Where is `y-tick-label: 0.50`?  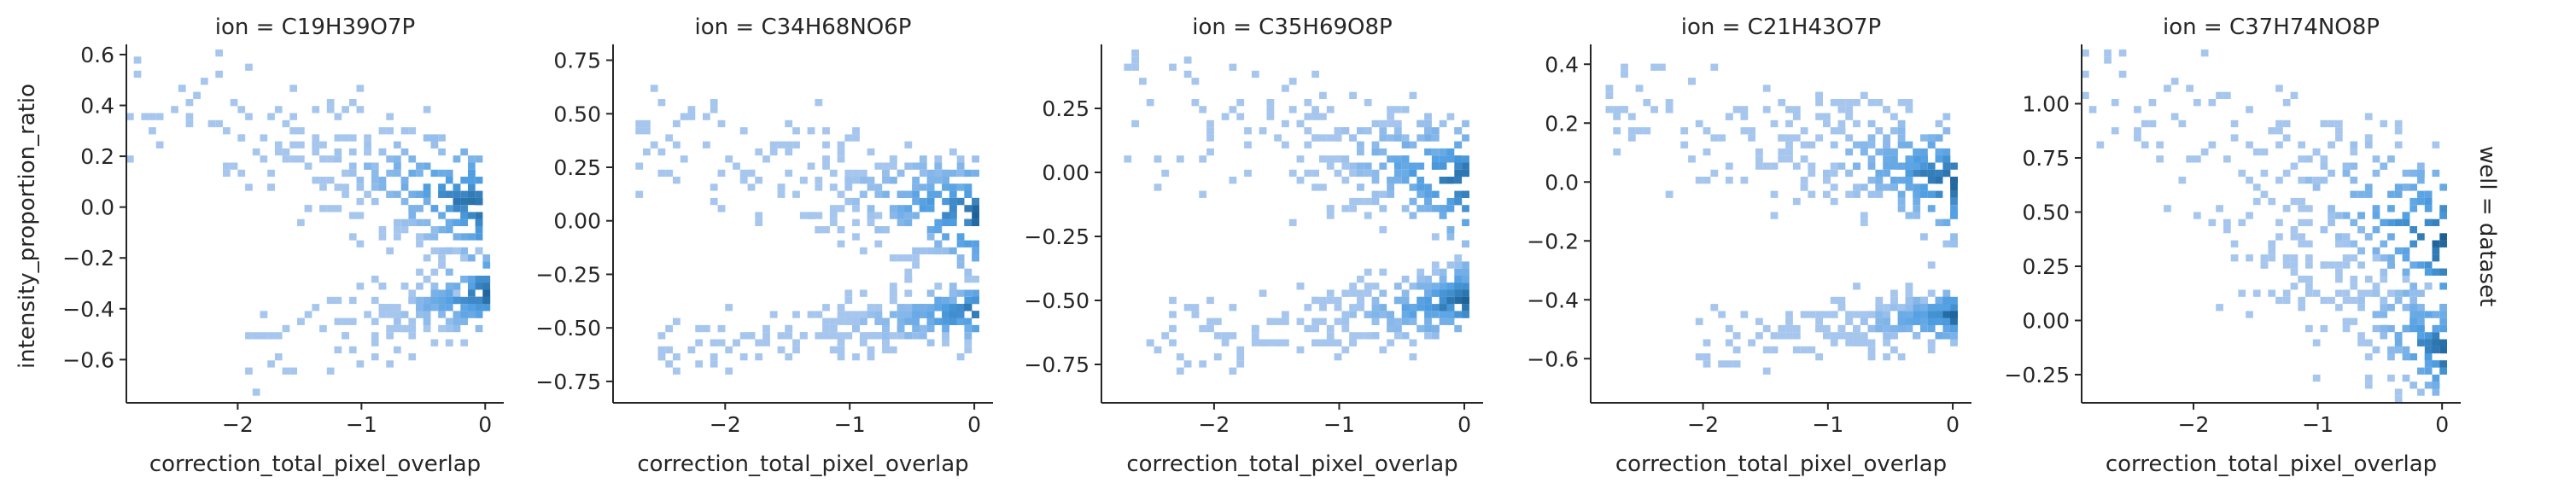 y-tick-label: 0.50 is located at coordinates (577, 114).